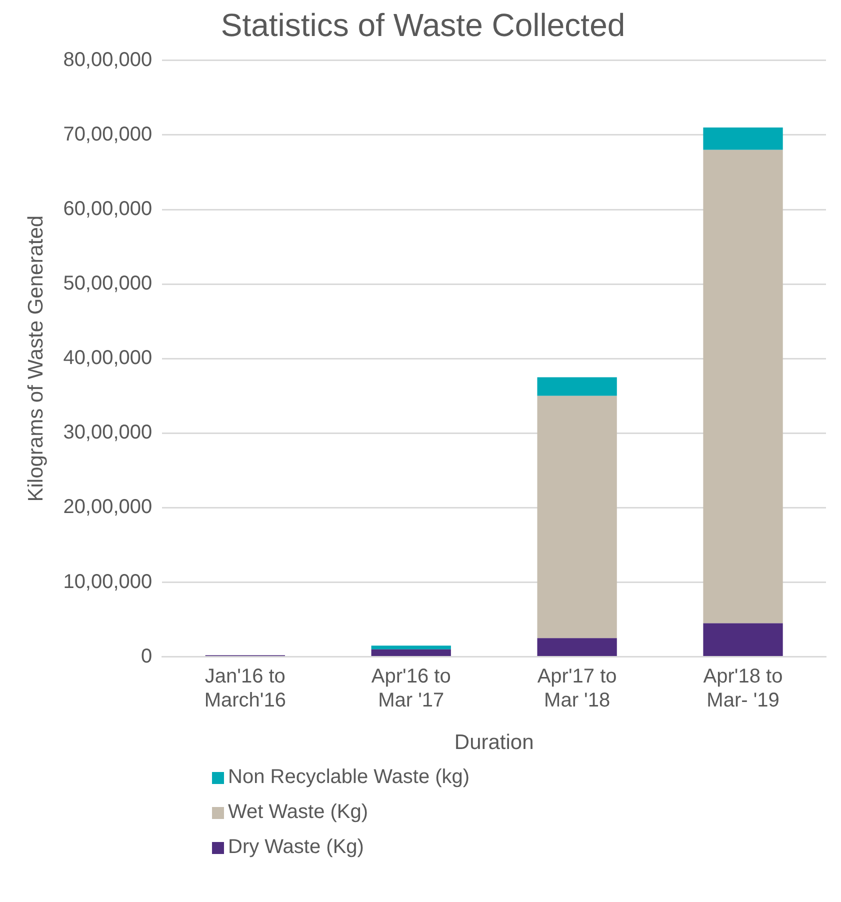 The width and height of the screenshot is (841, 902). I want to click on x-tick-label: Jan'16 to March'16, so click(245, 688).